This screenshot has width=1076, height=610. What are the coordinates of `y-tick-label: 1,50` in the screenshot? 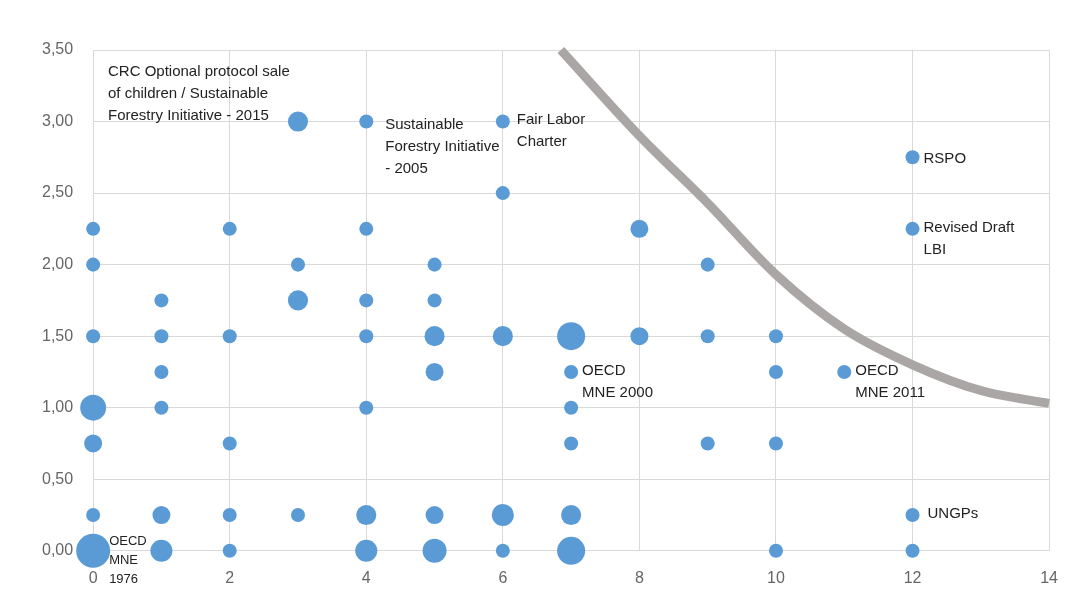 It's located at (58, 335).